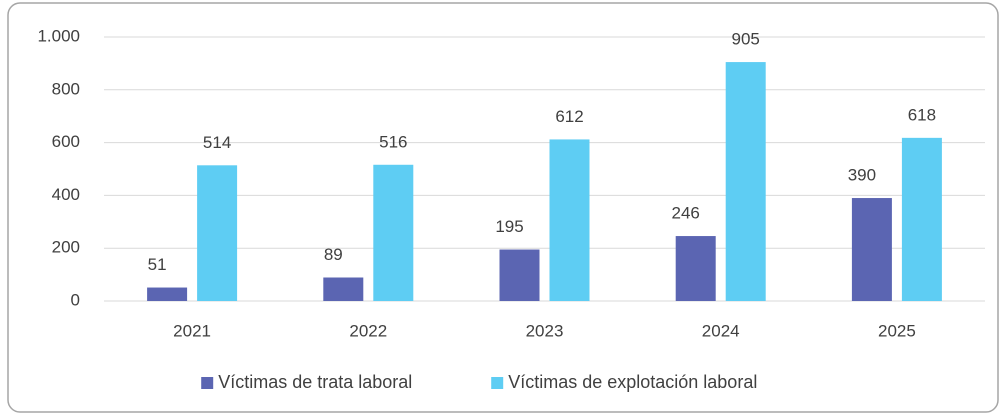  Describe the element at coordinates (58, 35) in the screenshot. I see `y-tick-label: 1.000` at that location.